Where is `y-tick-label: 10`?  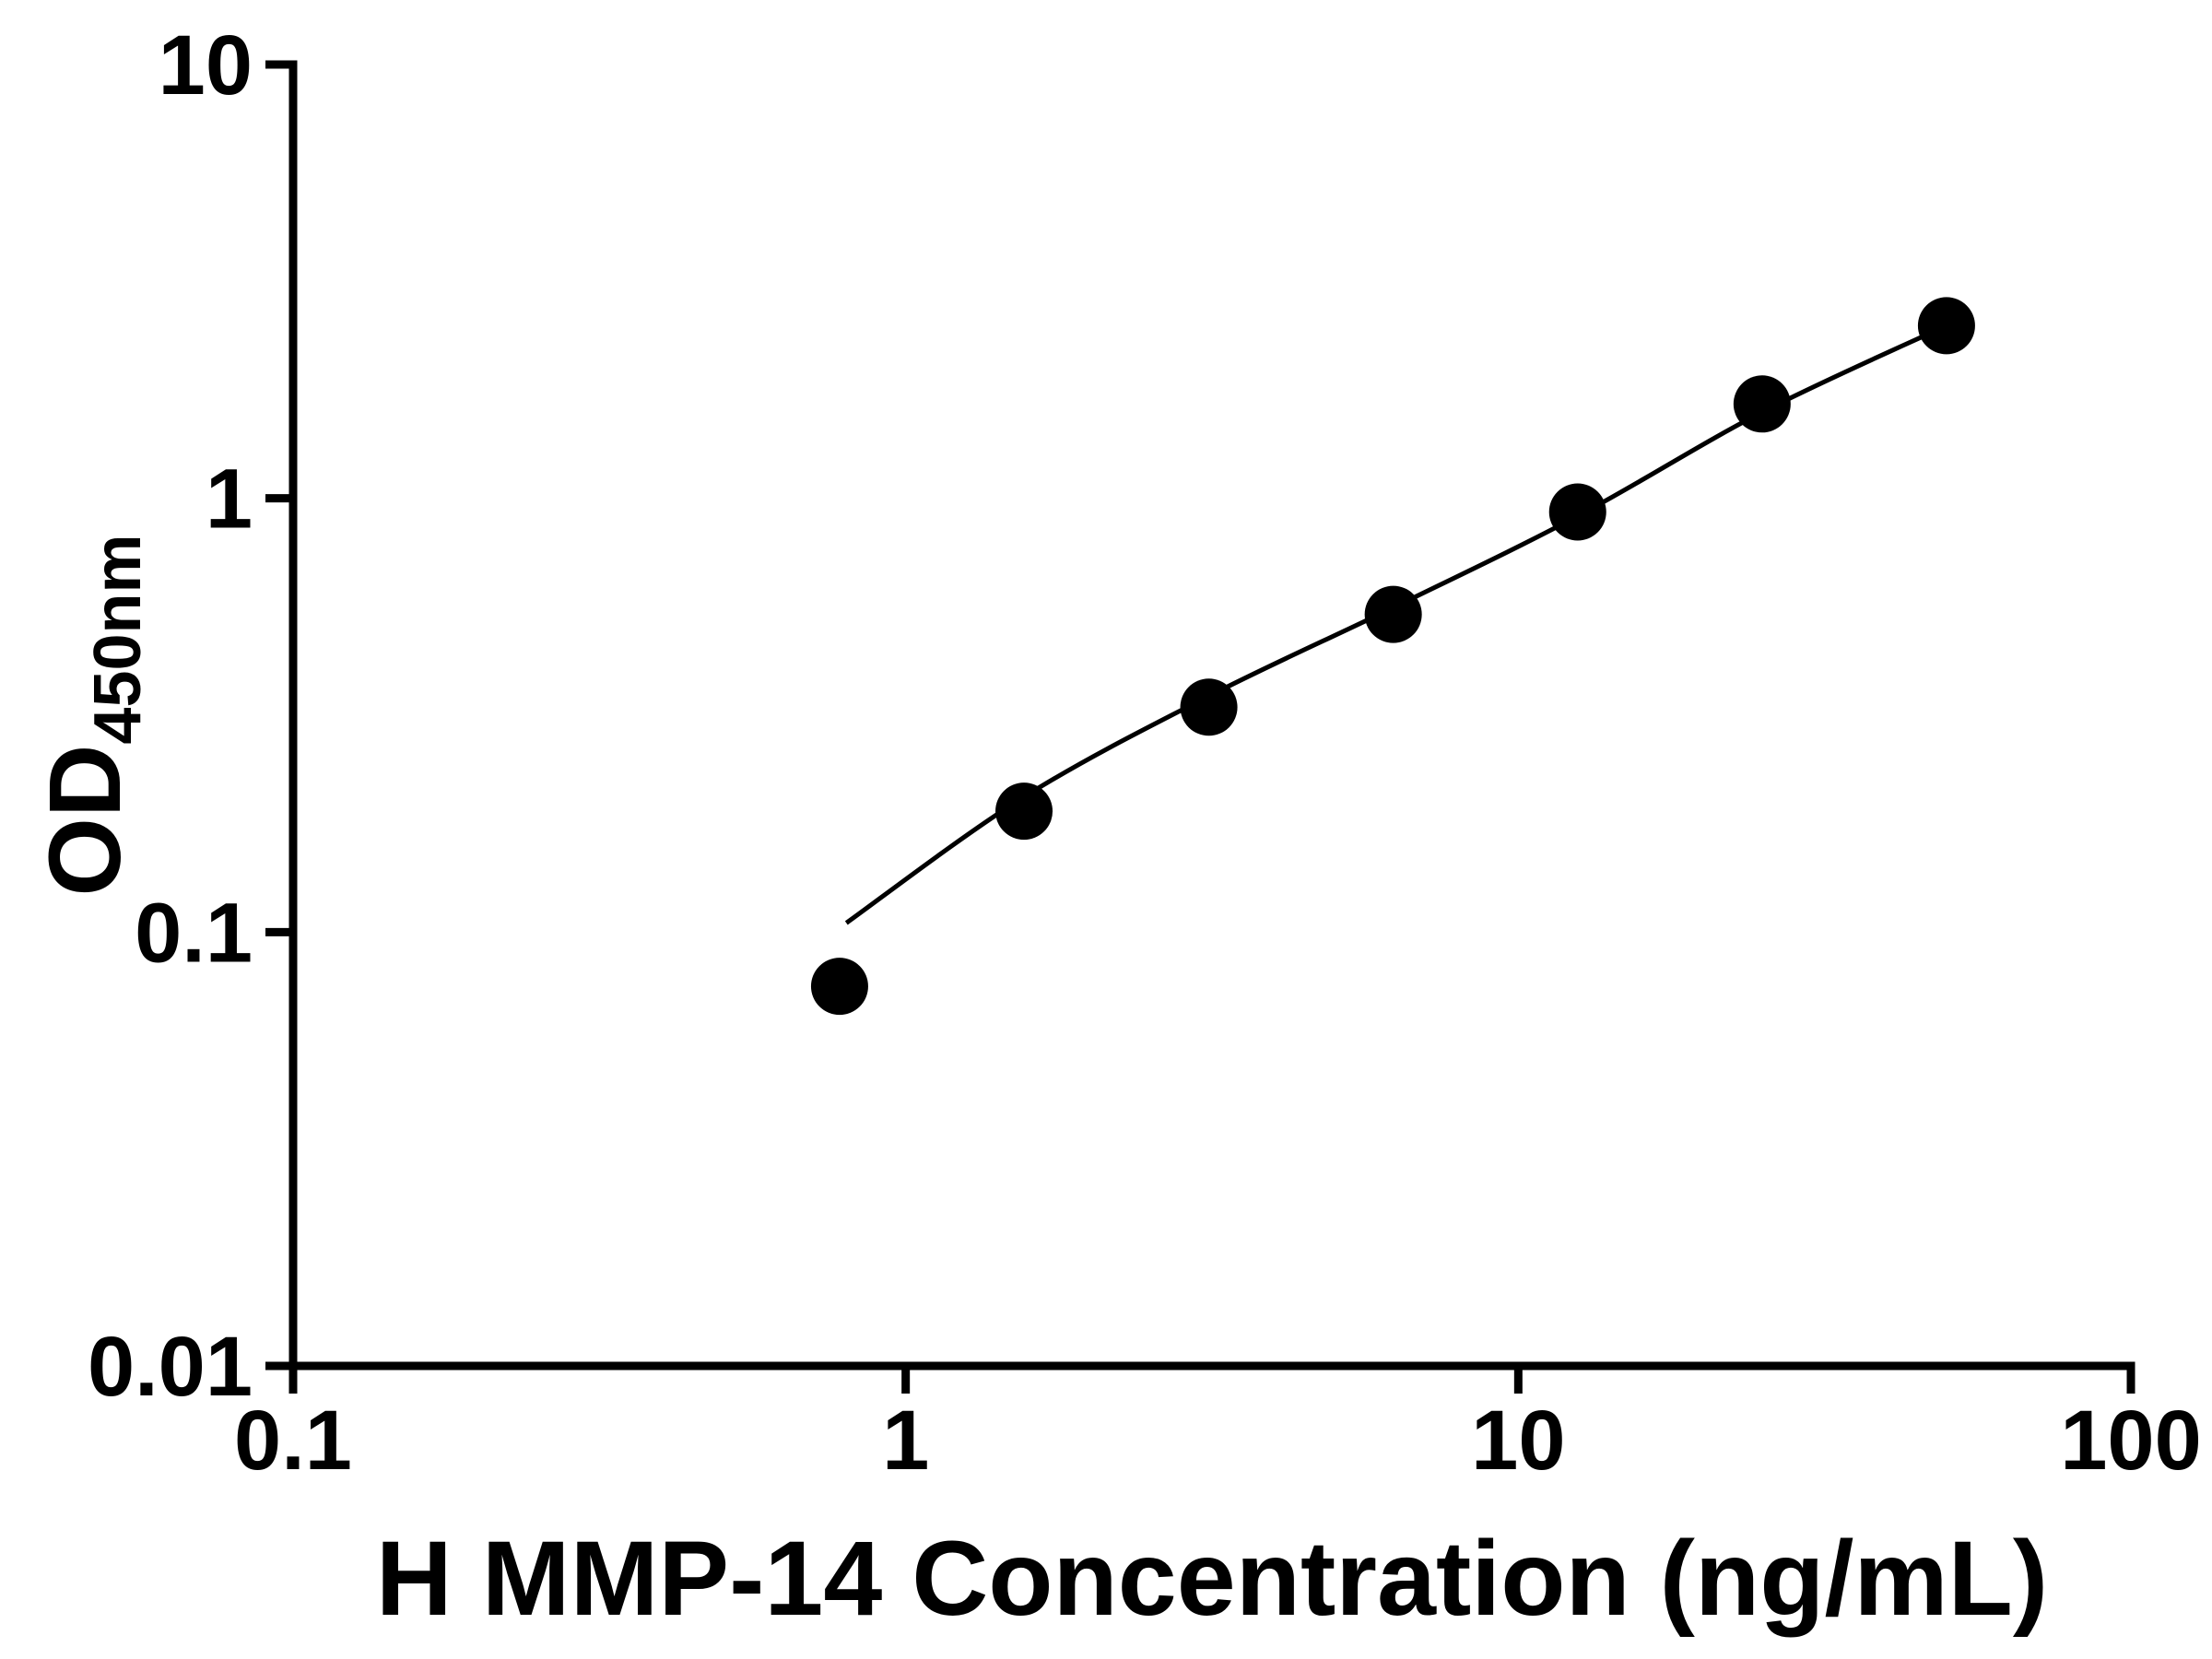
y-tick-label: 10 is located at coordinates (206, 65).